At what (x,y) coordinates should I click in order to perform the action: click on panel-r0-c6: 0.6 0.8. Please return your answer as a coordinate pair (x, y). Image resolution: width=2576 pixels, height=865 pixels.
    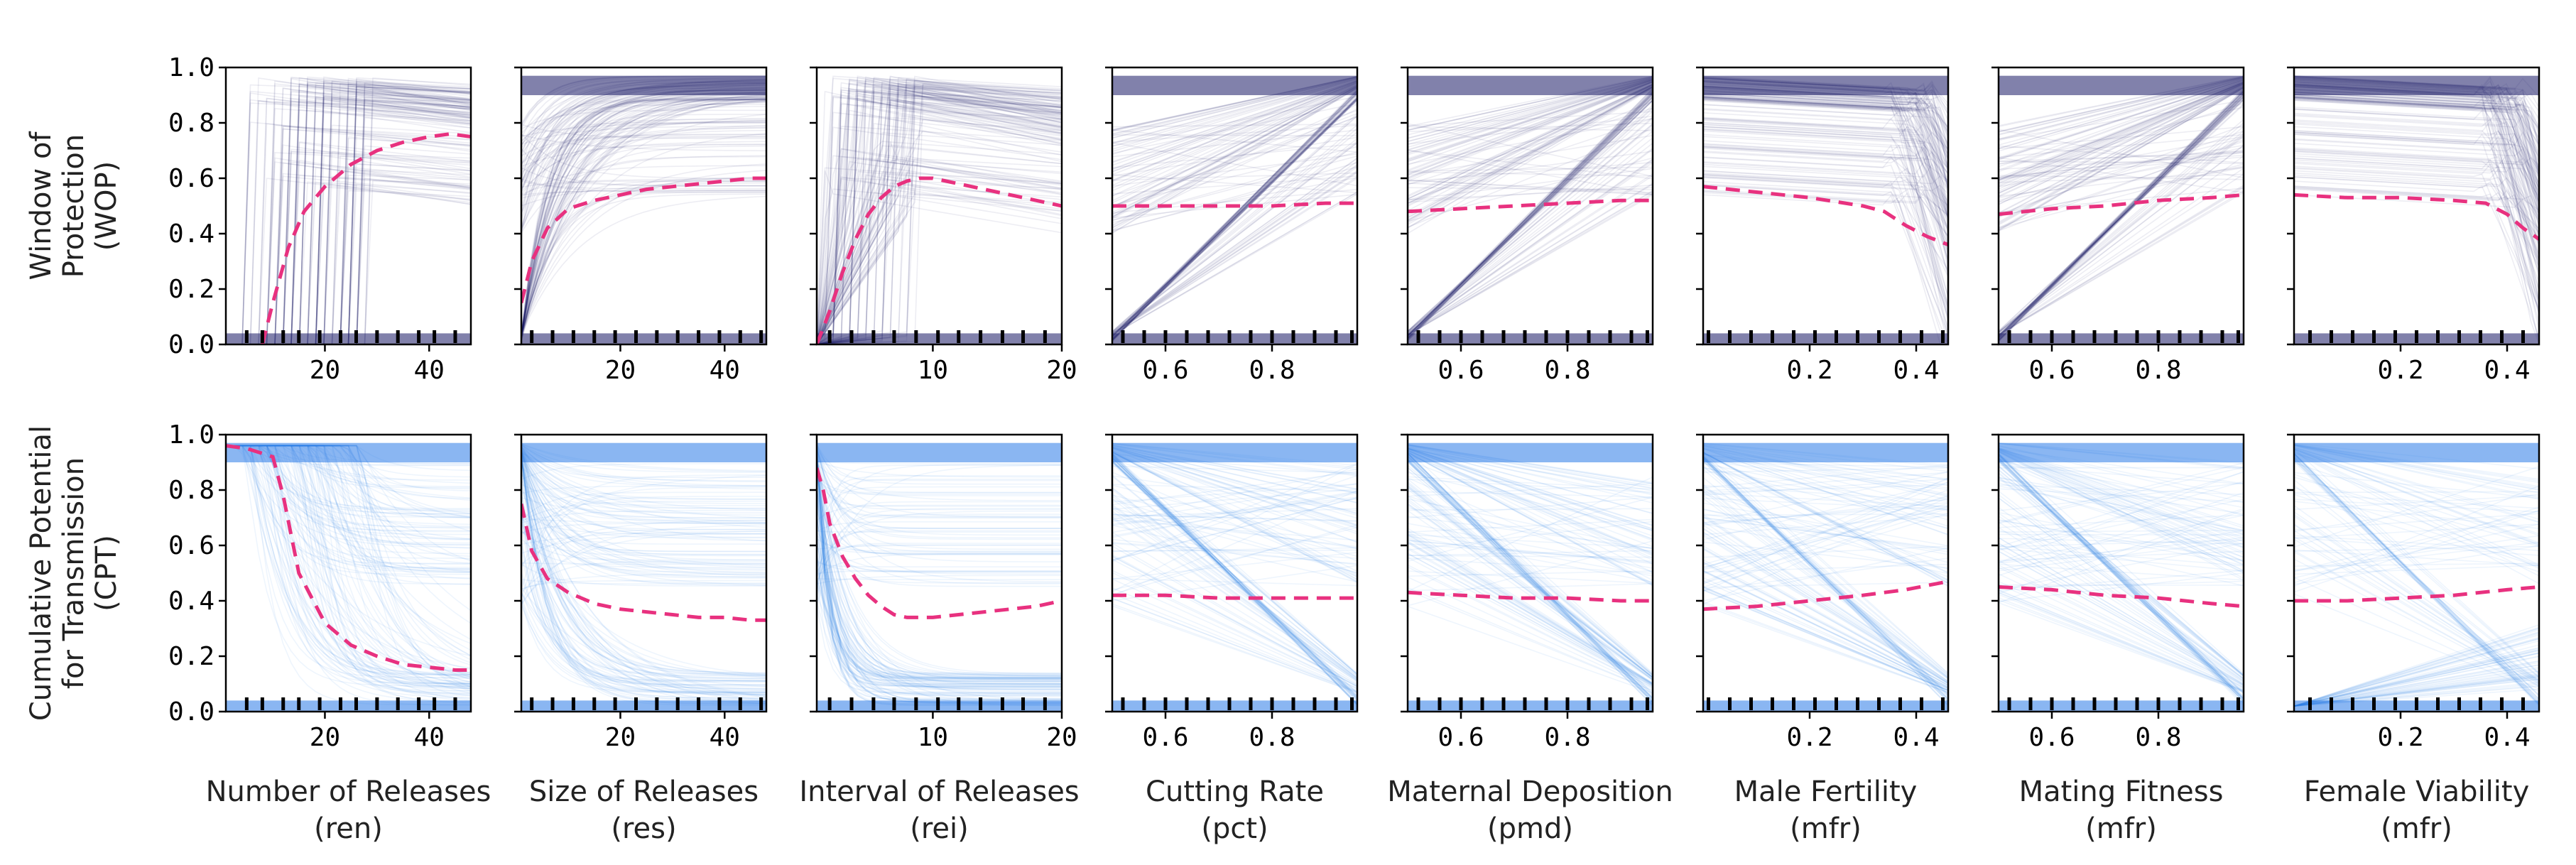
    Looking at the image, I should click on (2118, 225).